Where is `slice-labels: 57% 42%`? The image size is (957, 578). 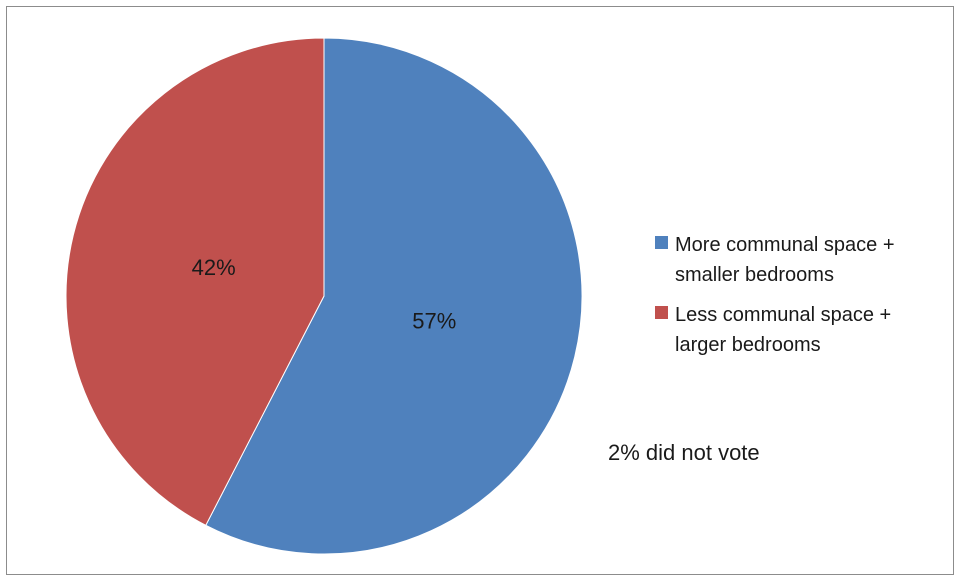
slice-labels: 57% 42% is located at coordinates (324, 294).